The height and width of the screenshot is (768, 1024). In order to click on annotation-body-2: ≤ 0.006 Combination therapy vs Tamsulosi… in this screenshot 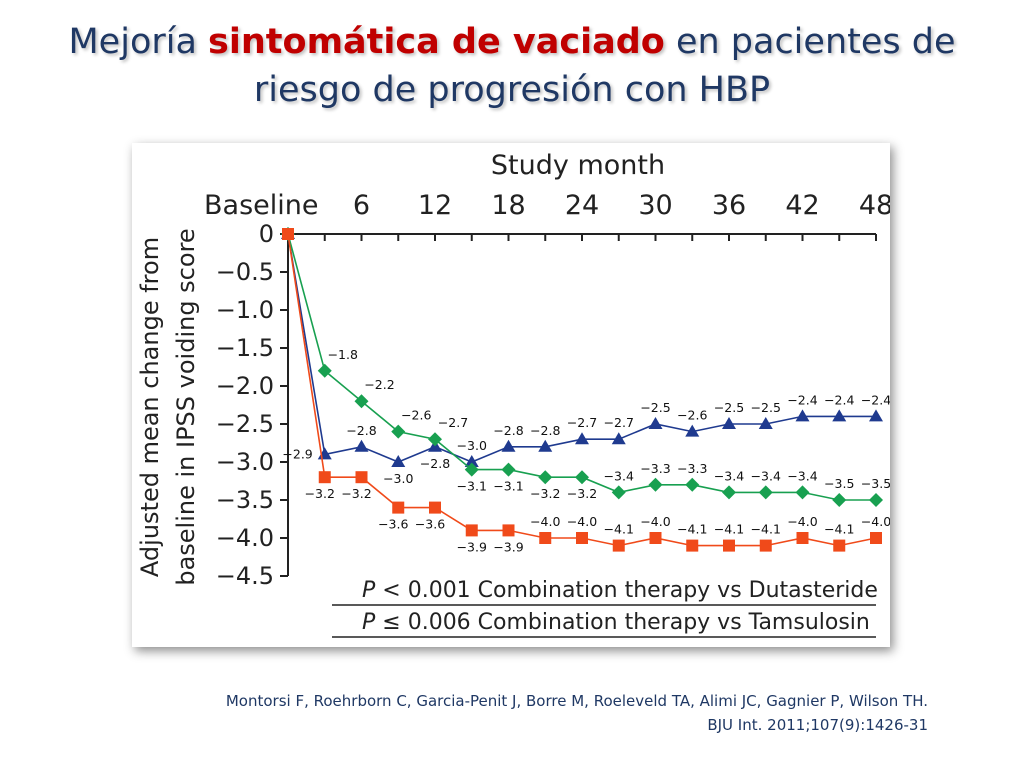, I will do `click(622, 622)`.